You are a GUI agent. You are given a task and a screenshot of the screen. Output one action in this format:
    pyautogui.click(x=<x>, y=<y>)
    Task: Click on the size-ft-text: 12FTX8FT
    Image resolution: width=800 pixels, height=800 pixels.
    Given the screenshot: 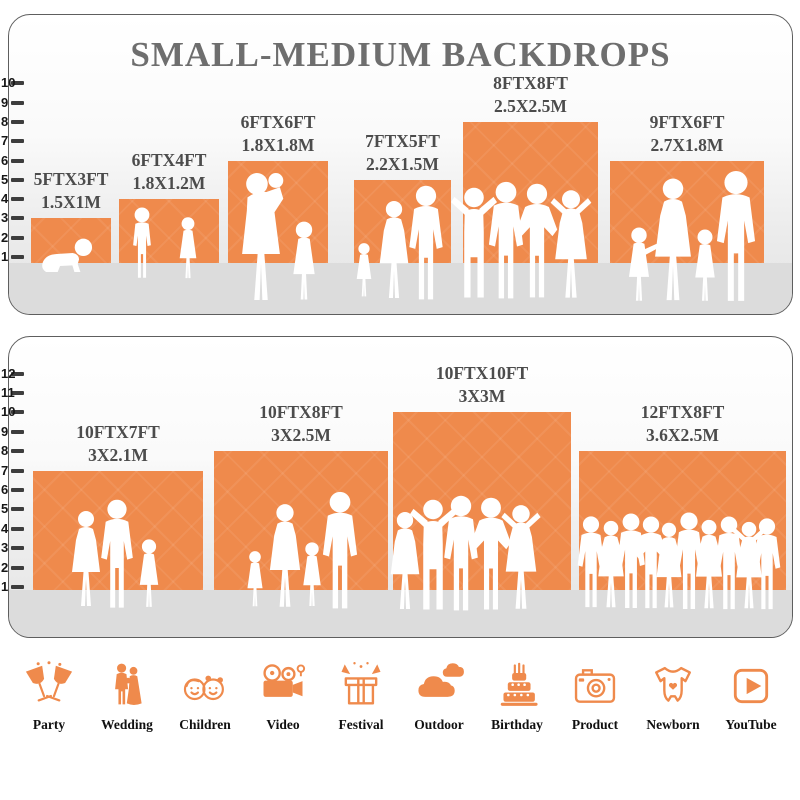 What is the action you would take?
    pyautogui.click(x=682, y=412)
    